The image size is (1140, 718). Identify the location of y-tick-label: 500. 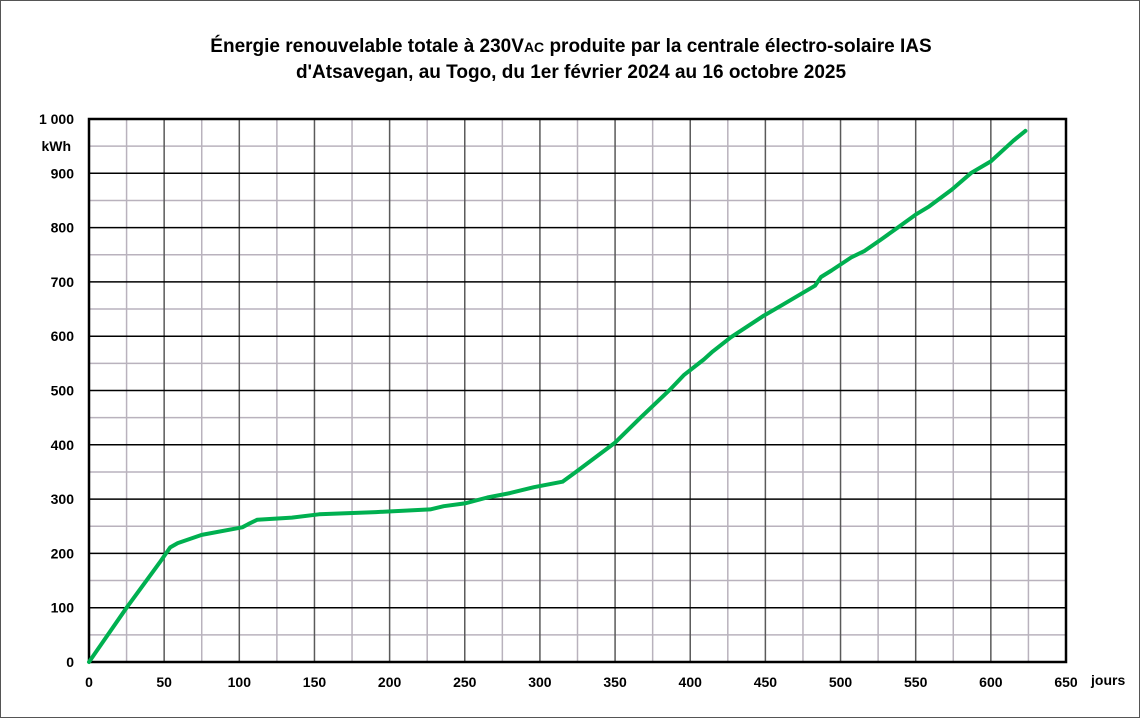
(63, 391).